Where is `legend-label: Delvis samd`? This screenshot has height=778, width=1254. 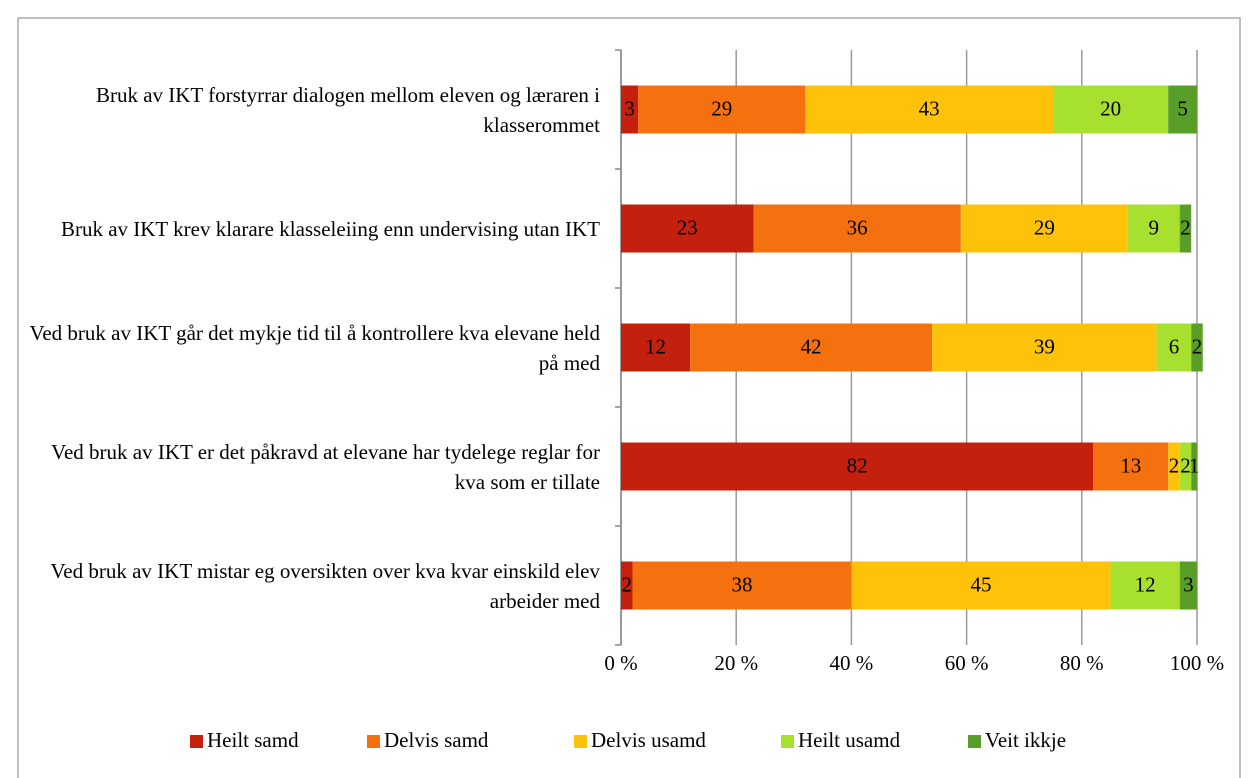
legend-label: Delvis samd is located at coordinates (436, 740).